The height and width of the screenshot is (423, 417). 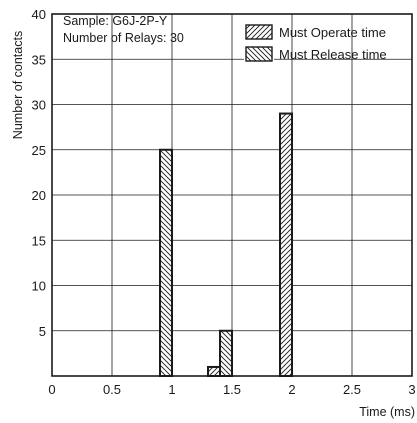 I want to click on legend-swatch-must-release, so click(x=259, y=54).